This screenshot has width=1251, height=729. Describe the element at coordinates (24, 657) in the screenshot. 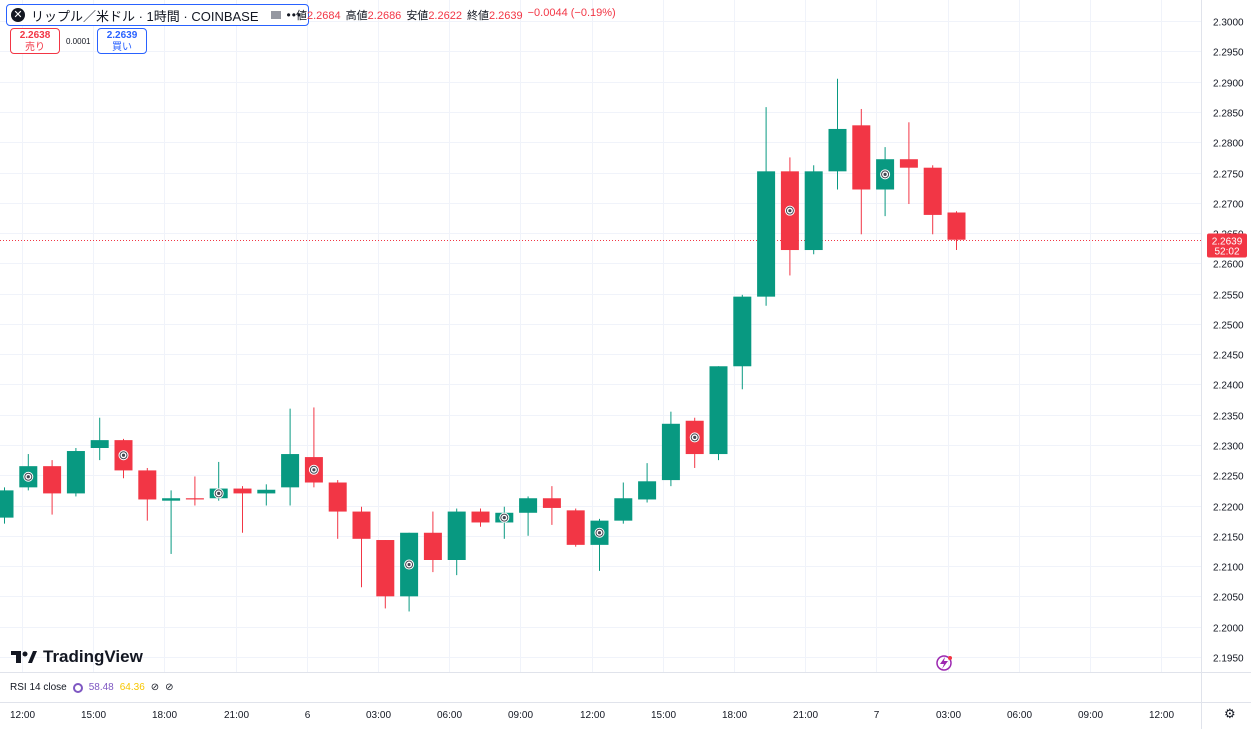

I see `tv-logo-icon` at that location.